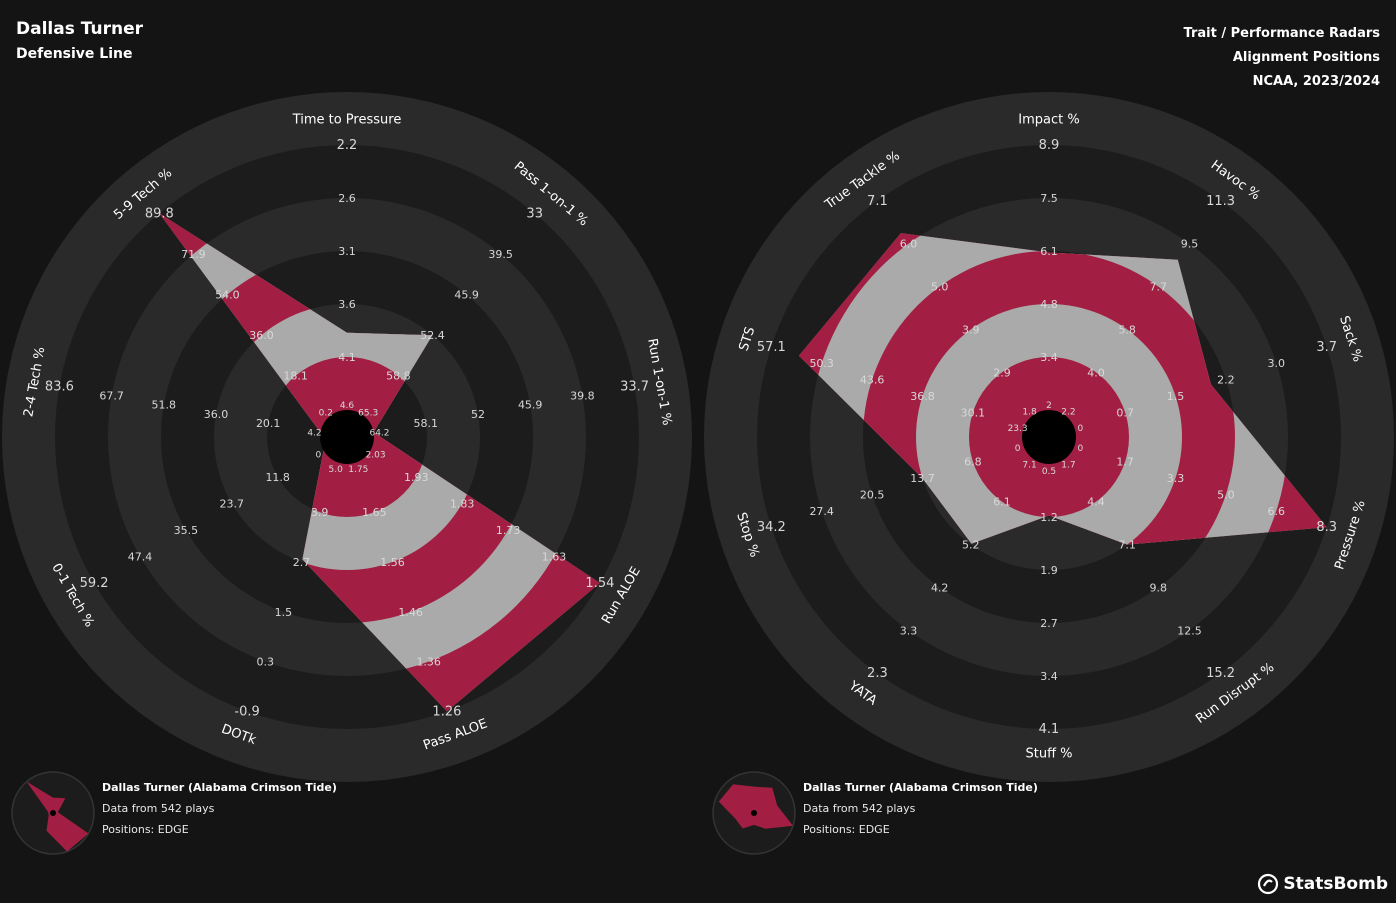 The image size is (1396, 903). What do you see at coordinates (79, 41) in the screenshot?
I see `header-left: Dallas Turner Defensive Line` at bounding box center [79, 41].